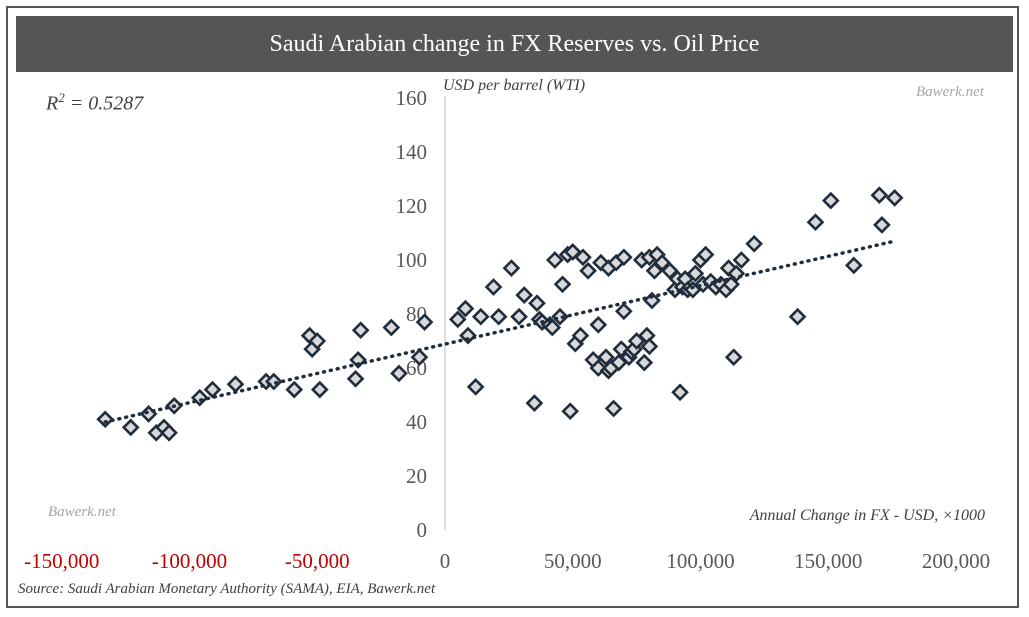 The width and height of the screenshot is (1029, 617). What do you see at coordinates (189, 561) in the screenshot?
I see `x-tick-label: -100,000` at bounding box center [189, 561].